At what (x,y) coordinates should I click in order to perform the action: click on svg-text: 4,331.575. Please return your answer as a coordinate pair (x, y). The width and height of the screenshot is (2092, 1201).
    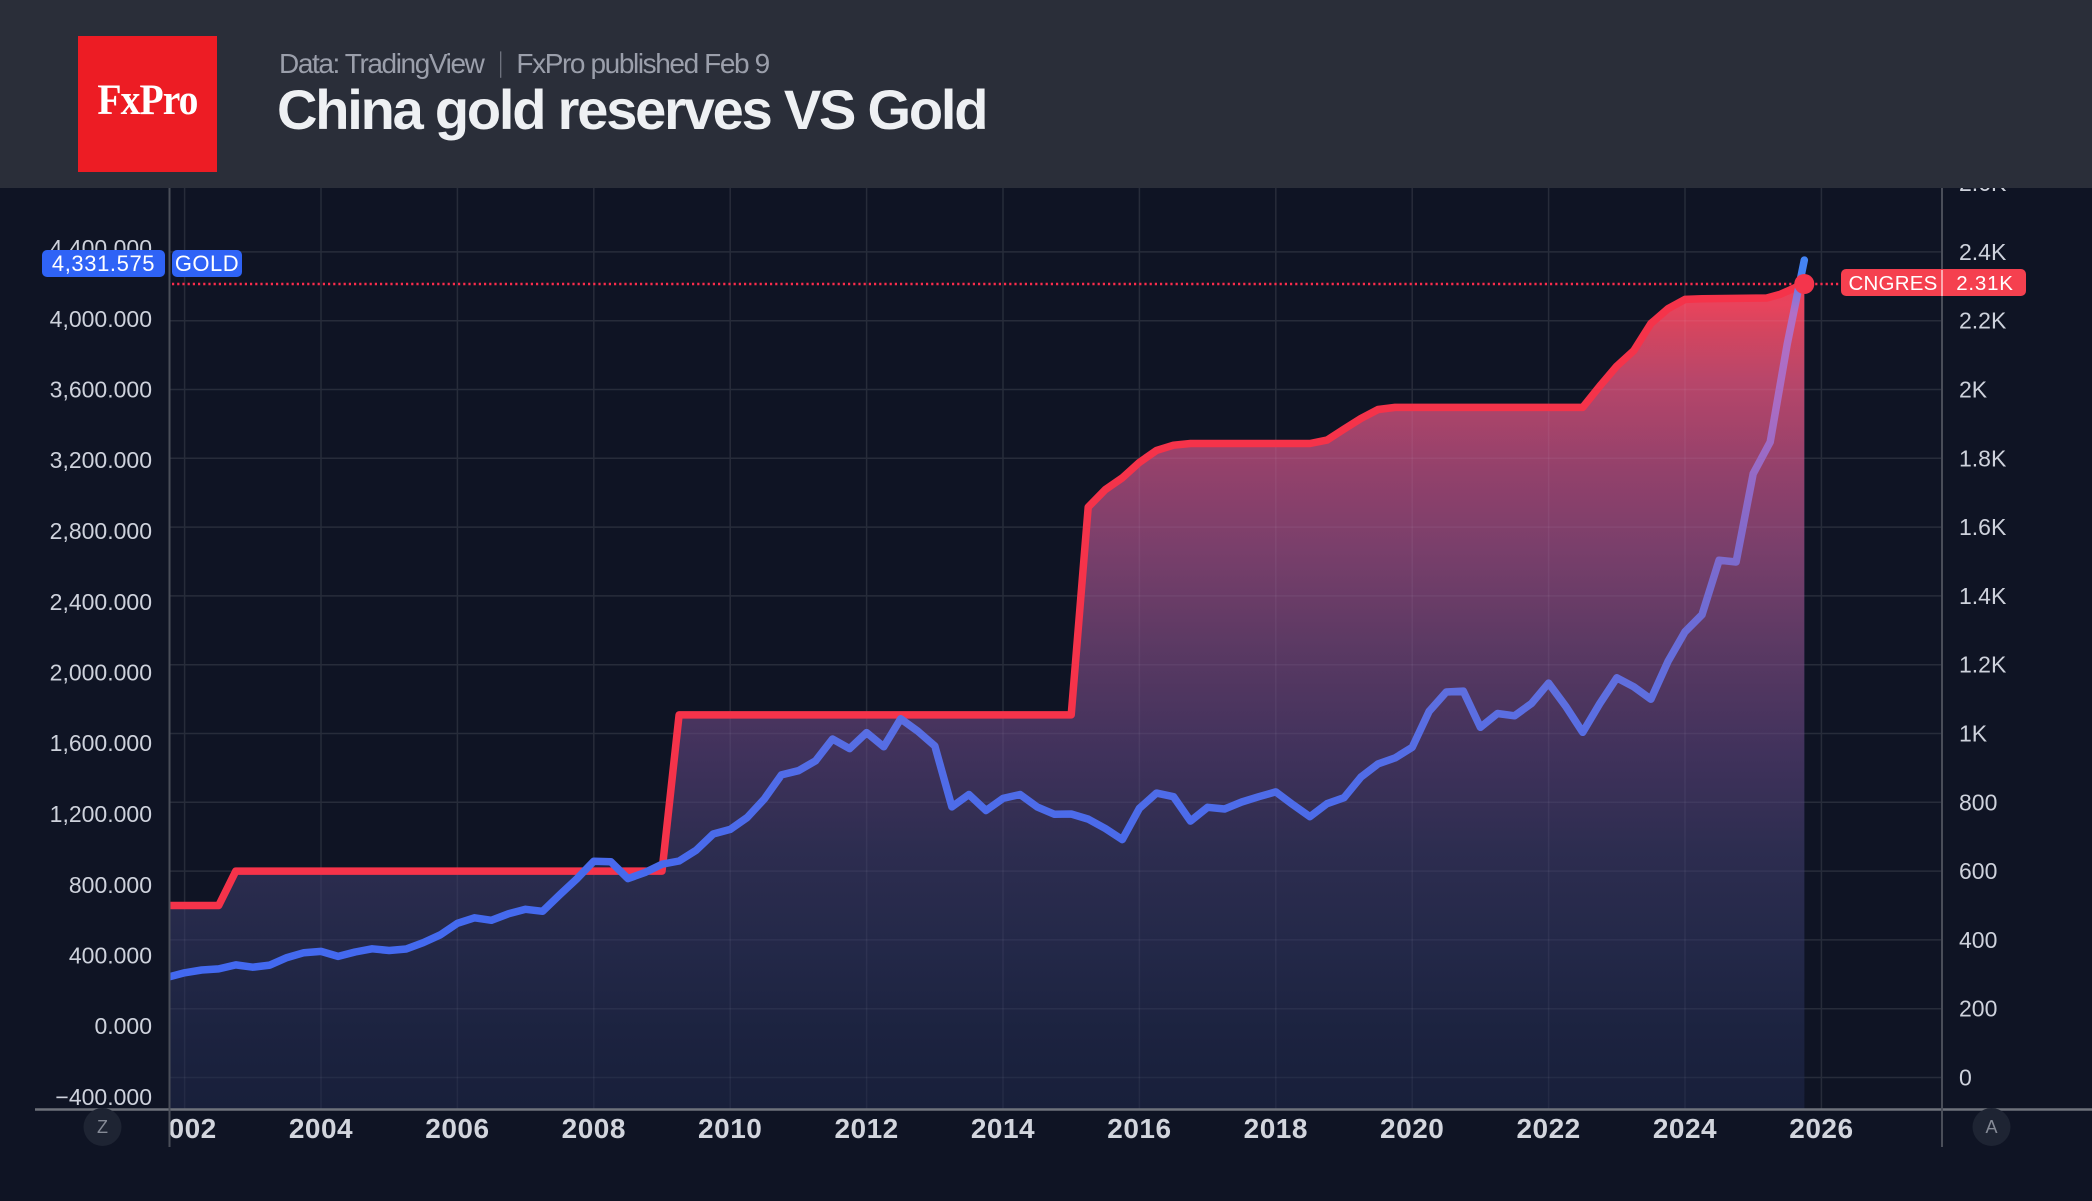
    Looking at the image, I should click on (103, 263).